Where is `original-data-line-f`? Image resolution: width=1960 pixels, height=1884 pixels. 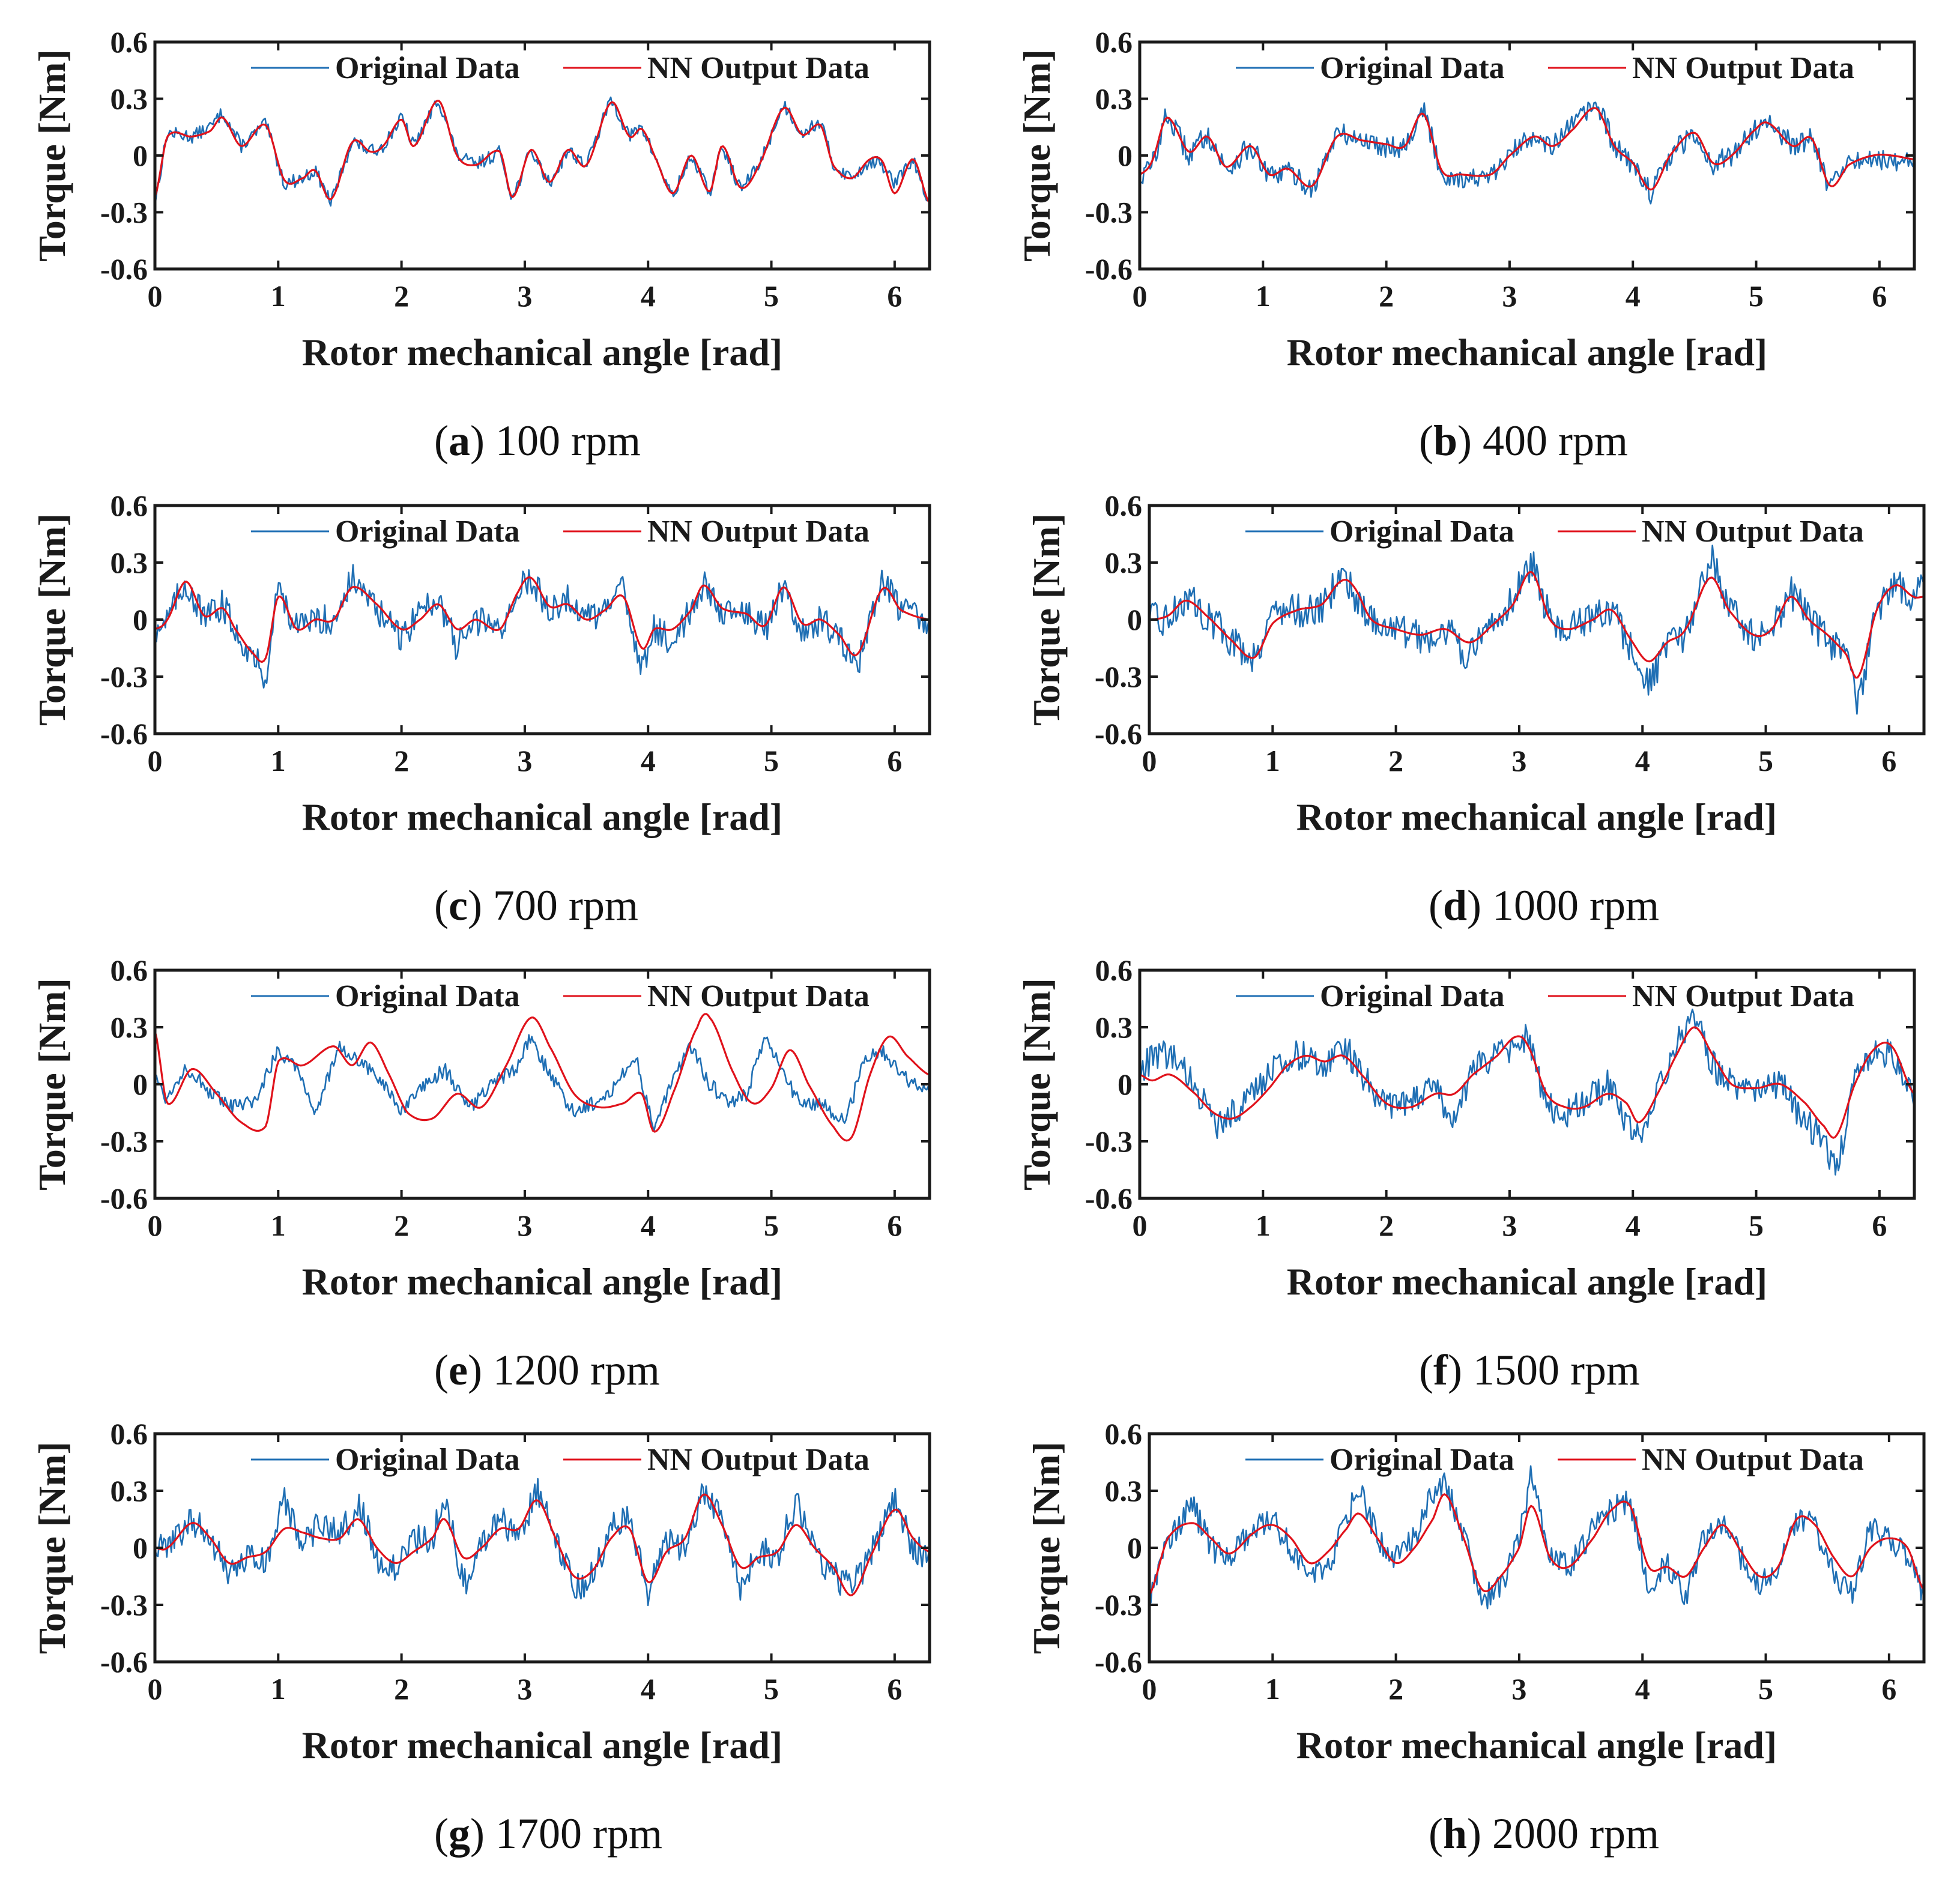
original-data-line-f is located at coordinates (1527, 1092).